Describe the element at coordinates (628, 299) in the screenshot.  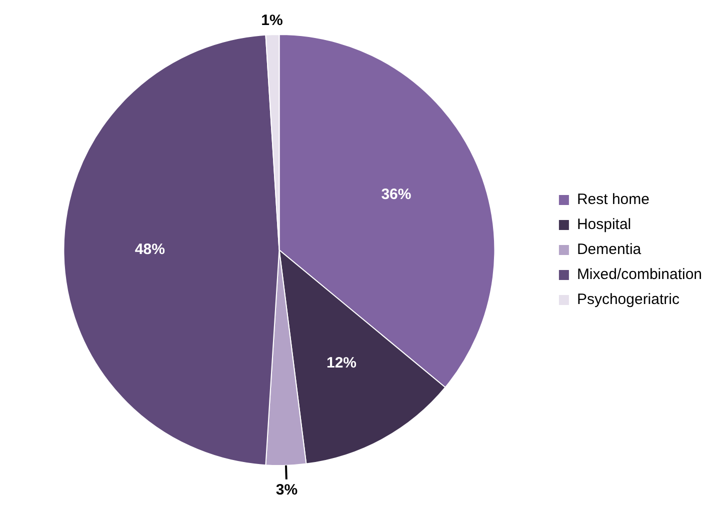
I see `legend-label: Psychogeriatric` at that location.